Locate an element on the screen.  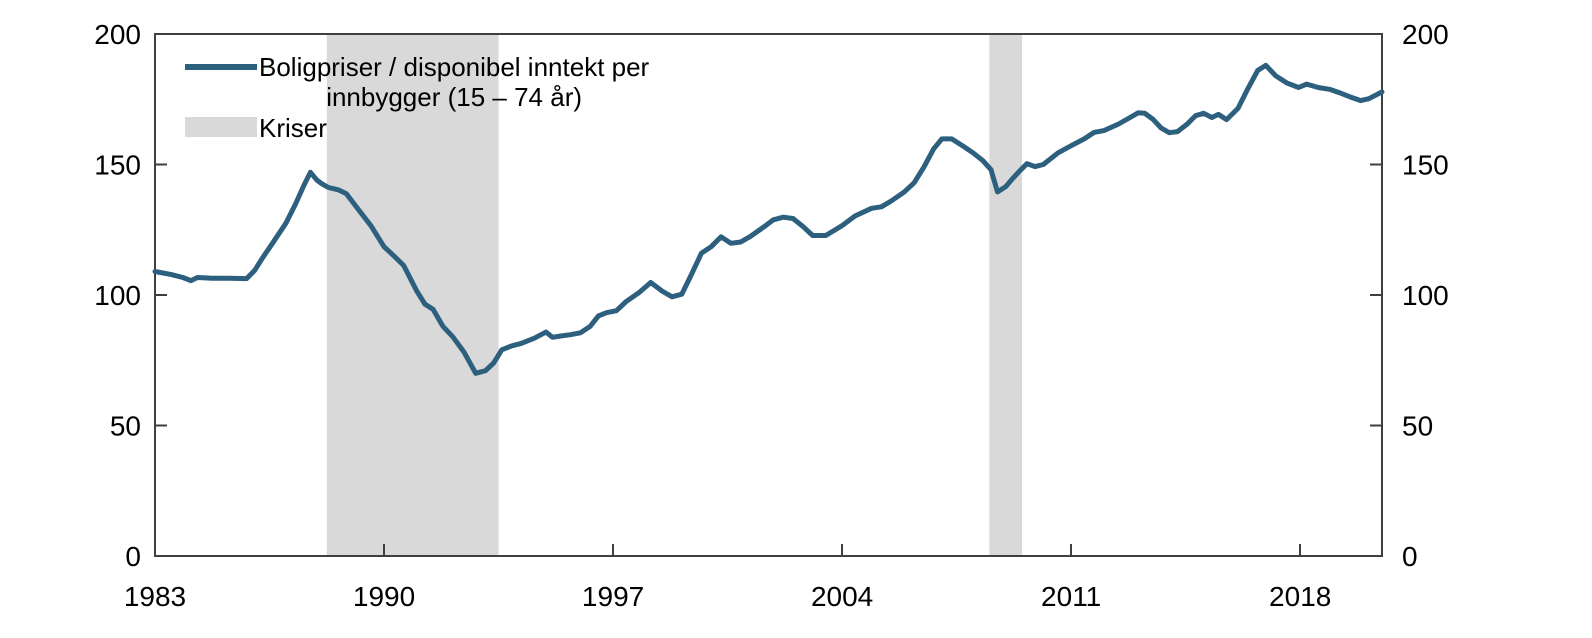
y-tick-label-left: 50 is located at coordinates (125, 426).